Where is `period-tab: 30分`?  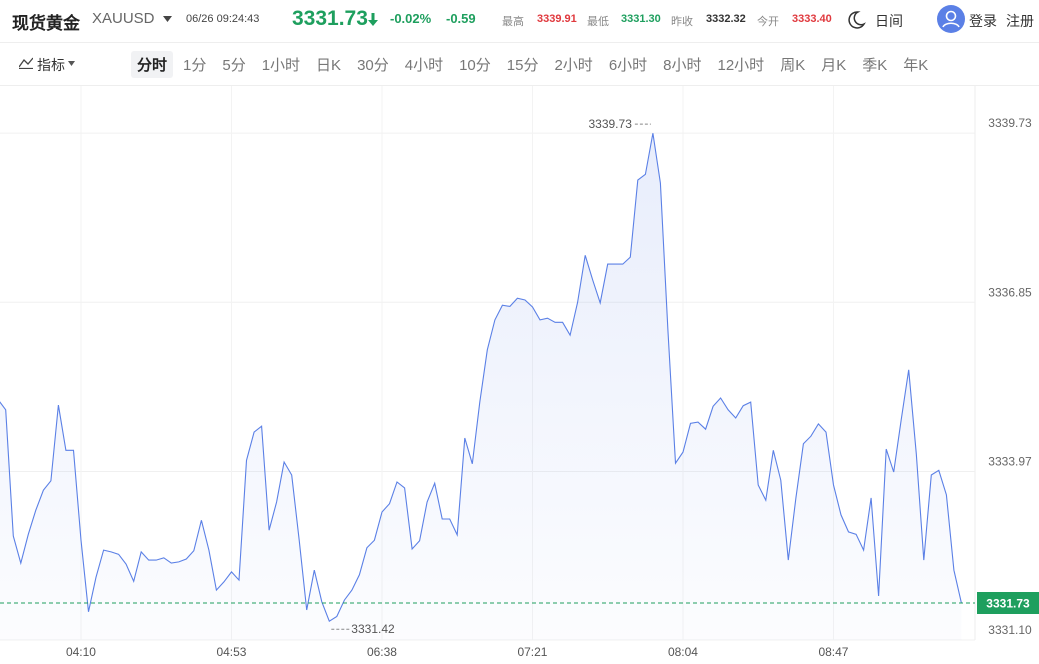
period-tab: 30分 is located at coordinates (373, 65).